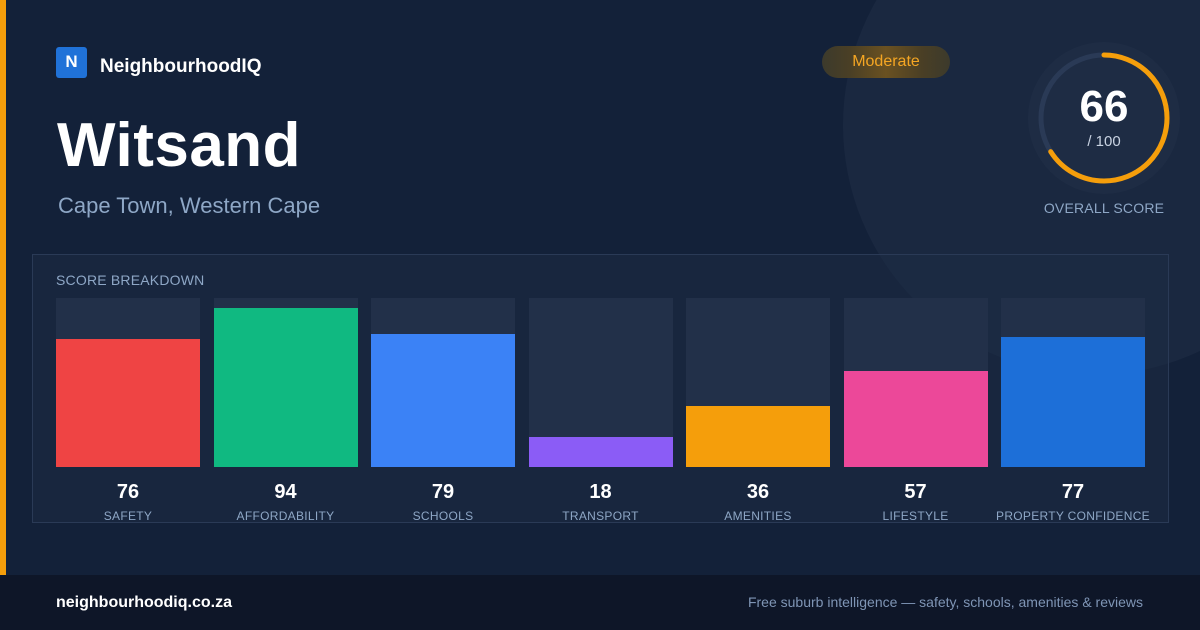  What do you see at coordinates (286, 516) in the screenshot?
I see `bar-label: AFFORDABILITY` at bounding box center [286, 516].